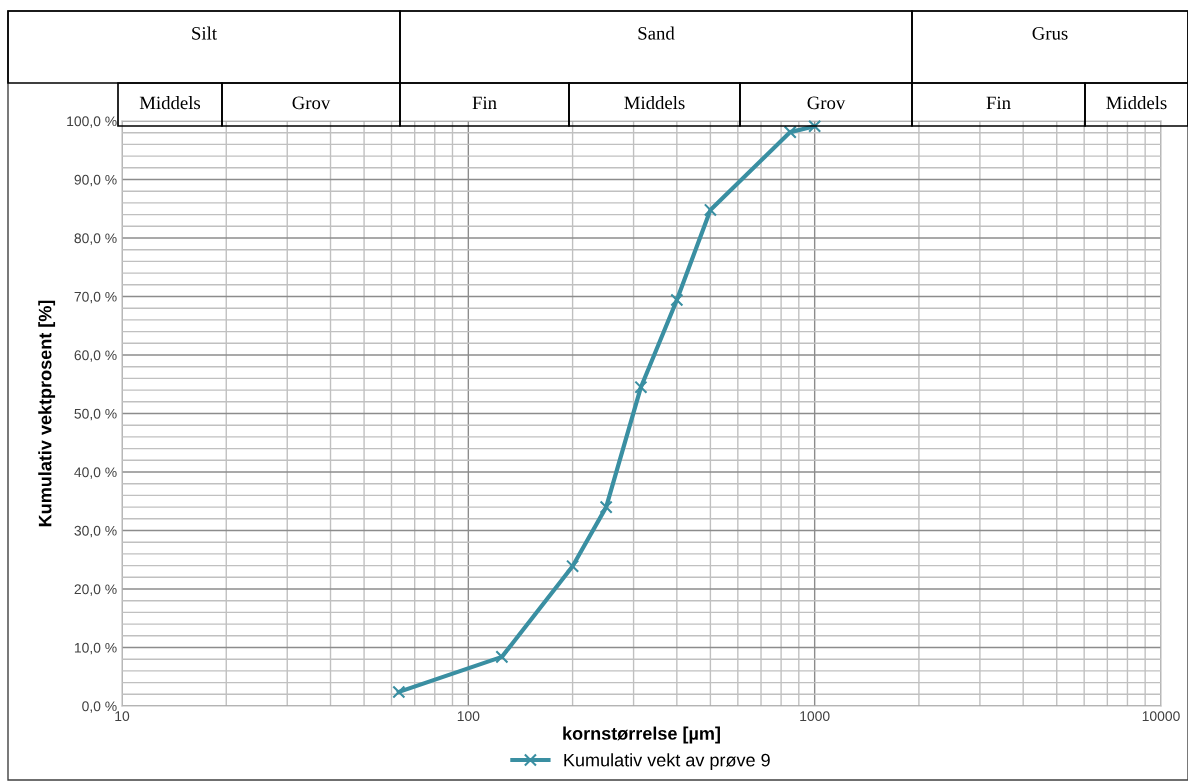  I want to click on y-tick-label: 80,0 %, so click(95, 239).